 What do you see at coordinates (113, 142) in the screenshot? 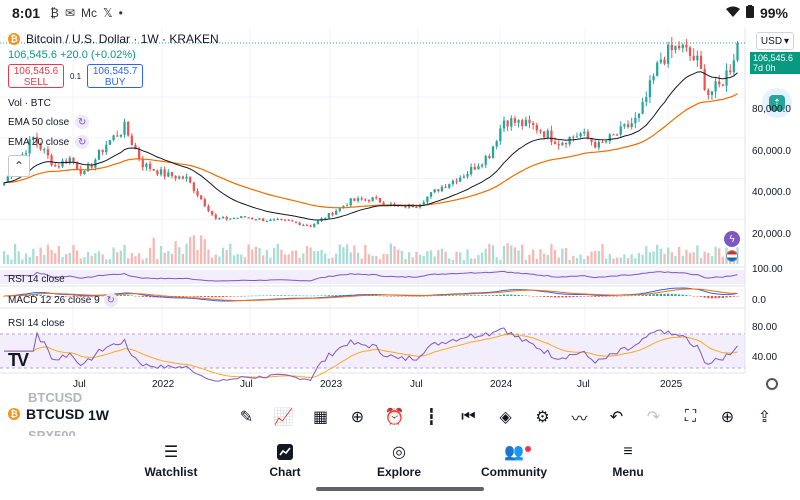
I see `ema20-legend: EMA 20 close ↻` at bounding box center [113, 142].